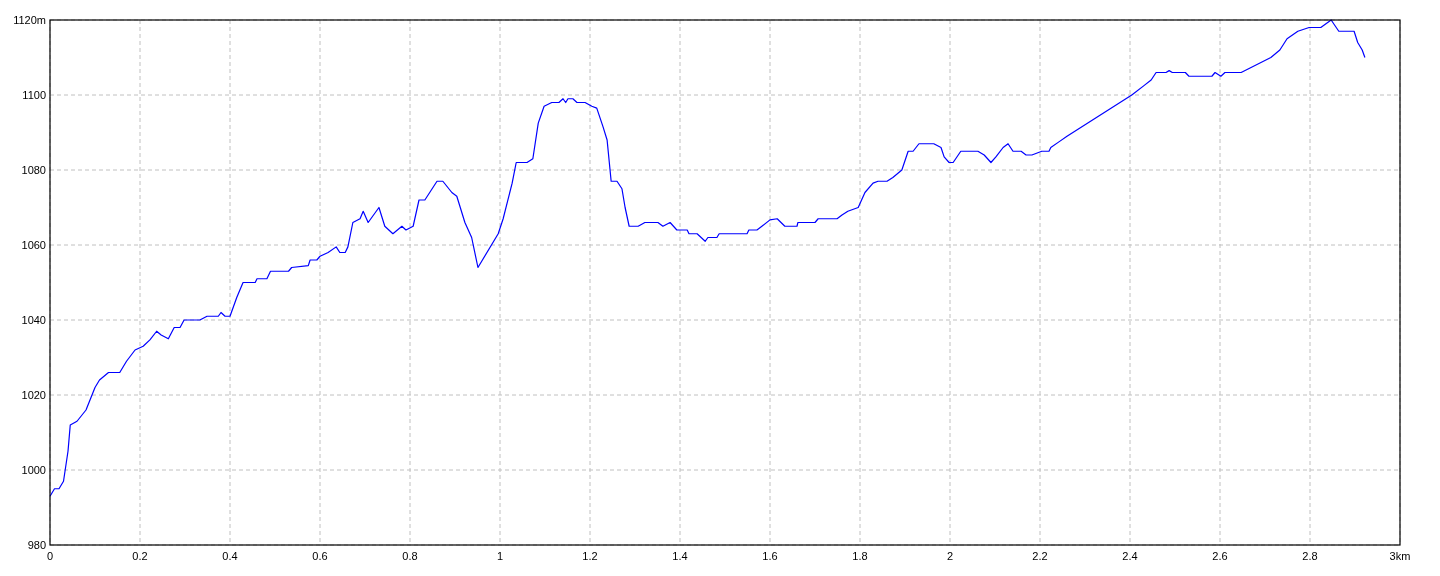 This screenshot has width=1440, height=576. Describe the element at coordinates (230, 556) in the screenshot. I see `x-tick-label: 0.4` at that location.